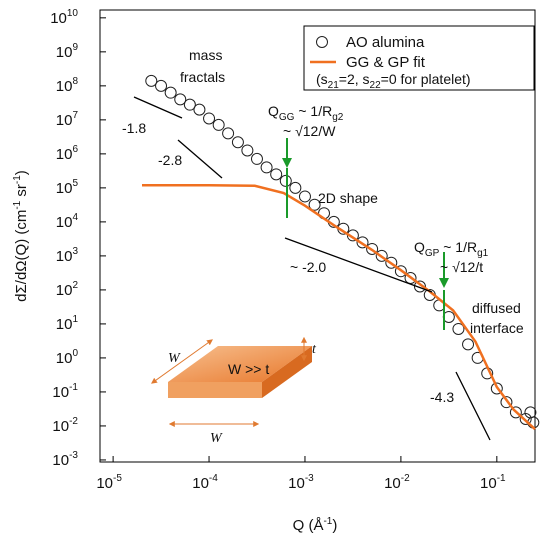 This screenshot has width=545, height=545. Describe the element at coordinates (287, 117) in the screenshot. I see `script-text: GG` at that location.